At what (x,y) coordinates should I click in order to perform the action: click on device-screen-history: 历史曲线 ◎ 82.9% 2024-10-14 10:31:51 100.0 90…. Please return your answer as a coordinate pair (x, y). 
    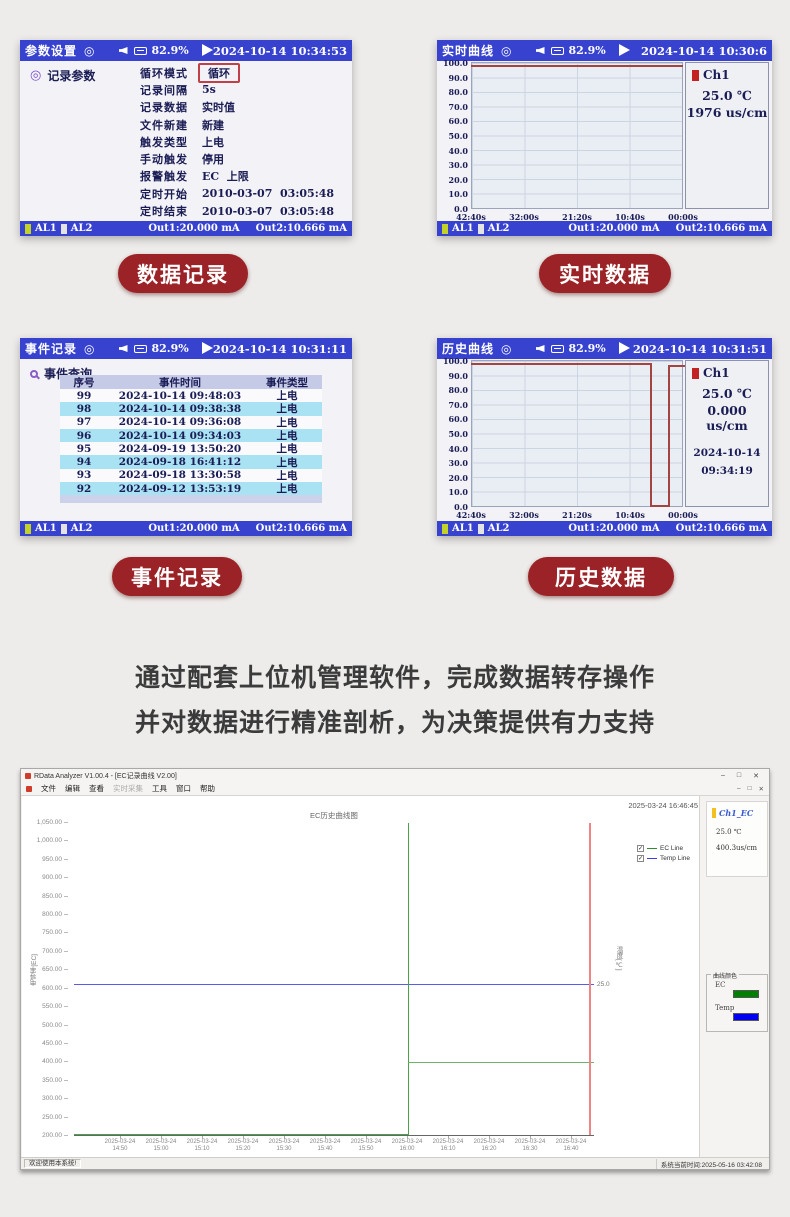
    Looking at the image, I should click on (604, 437).